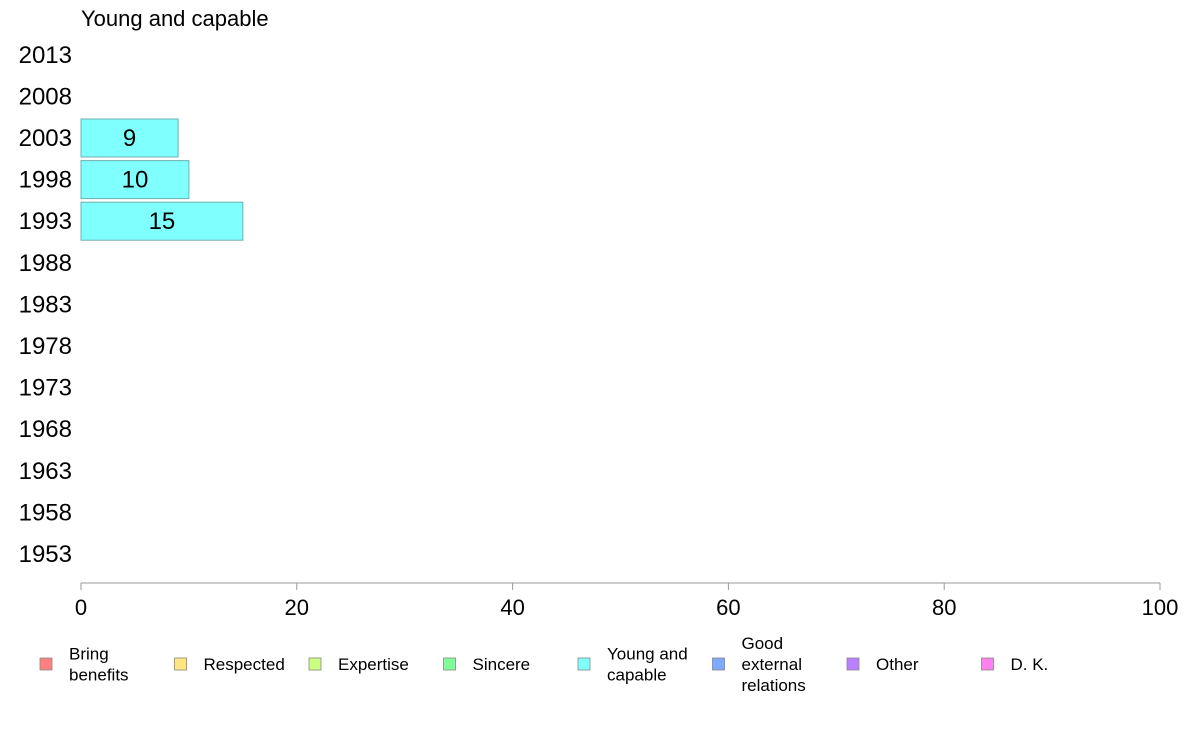 This screenshot has width=1188, height=736. I want to click on x-tick-label: 100, so click(1160, 607).